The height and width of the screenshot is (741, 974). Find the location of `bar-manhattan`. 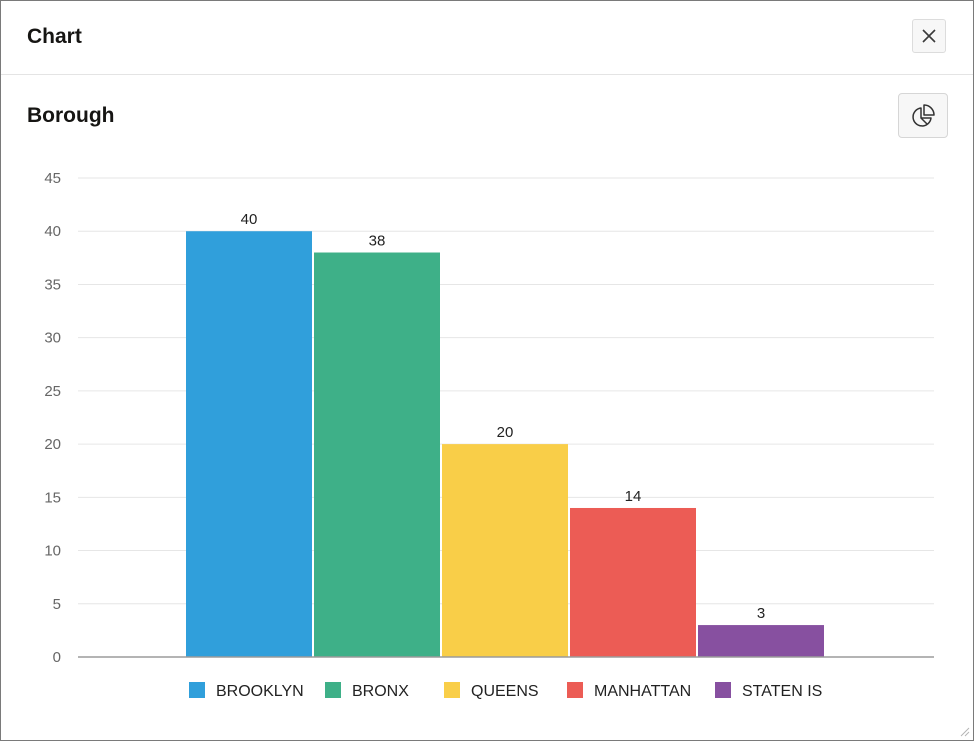

bar-manhattan is located at coordinates (633, 582).